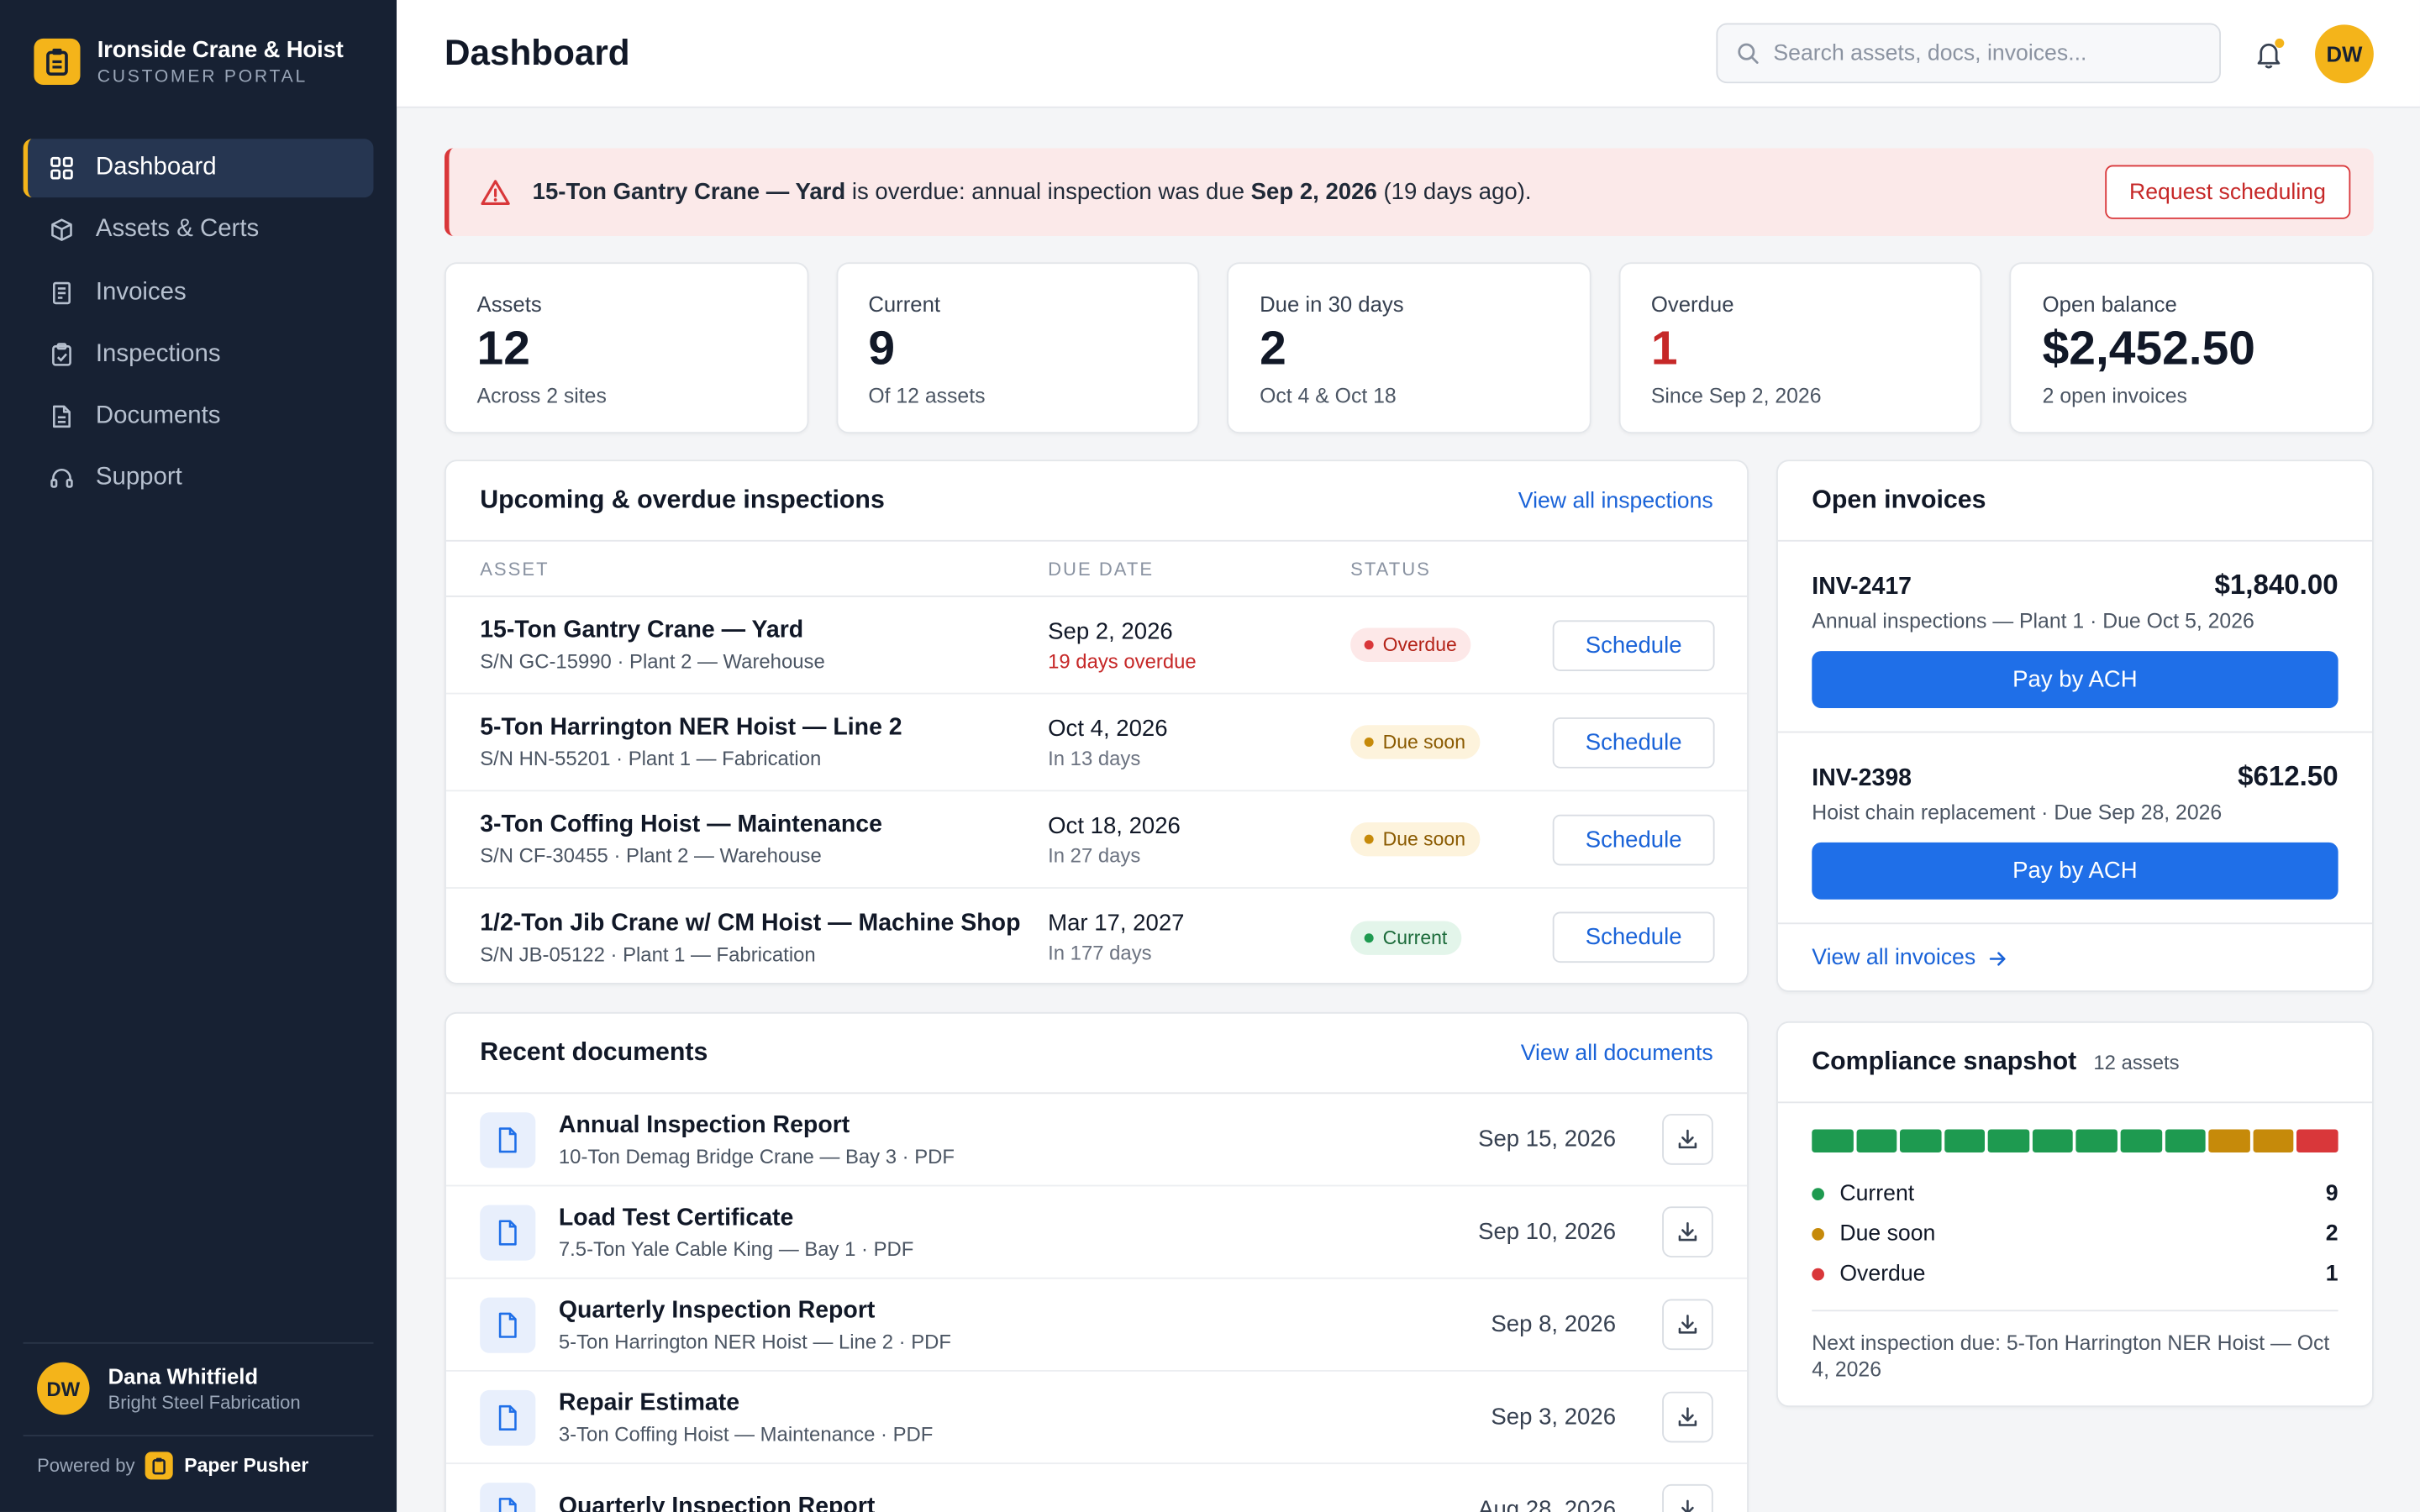 The width and height of the screenshot is (2420, 1512). What do you see at coordinates (2331, 1234) in the screenshot?
I see `legend-value: 2` at bounding box center [2331, 1234].